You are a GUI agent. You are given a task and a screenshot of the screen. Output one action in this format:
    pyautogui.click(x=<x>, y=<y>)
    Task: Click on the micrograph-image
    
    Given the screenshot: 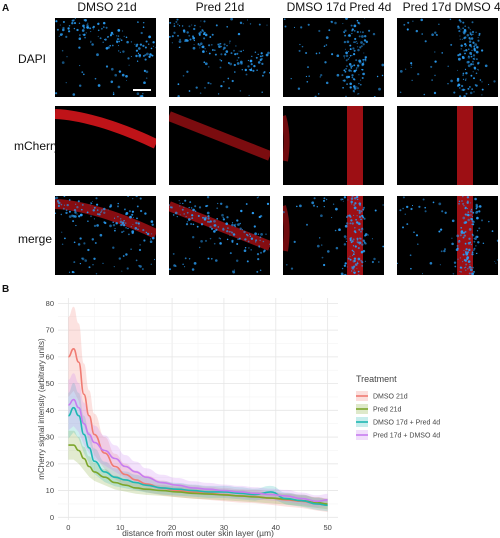 What is the action you would take?
    pyautogui.click(x=105, y=129)
    